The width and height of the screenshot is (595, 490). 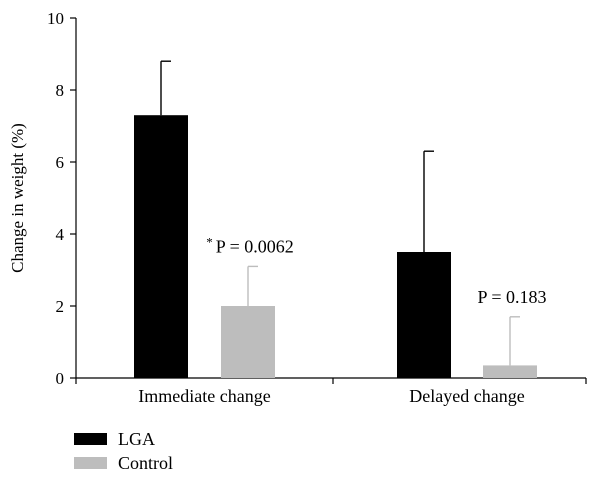 I want to click on category-labels: Immediate change Delayed change, so click(x=331, y=396).